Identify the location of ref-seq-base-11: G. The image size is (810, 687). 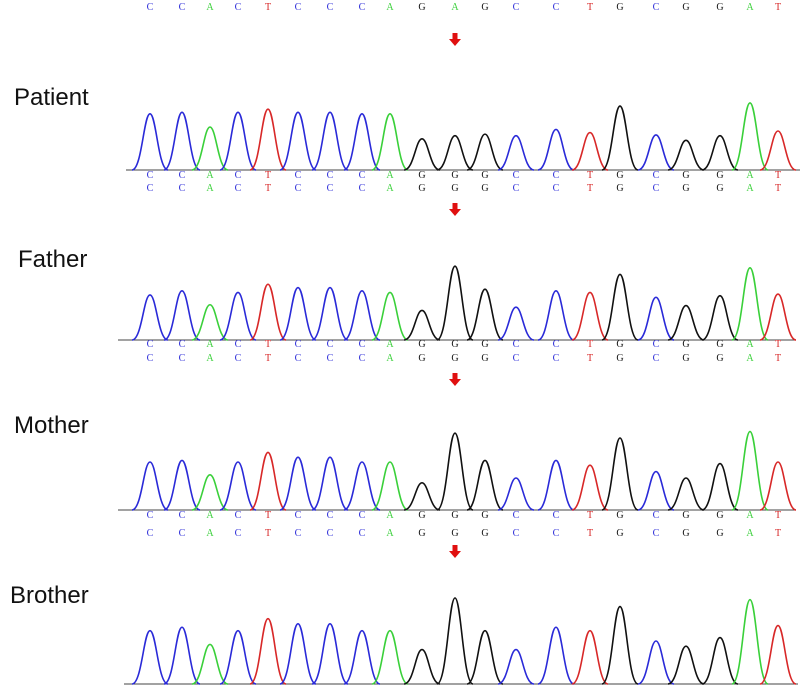
(484, 7).